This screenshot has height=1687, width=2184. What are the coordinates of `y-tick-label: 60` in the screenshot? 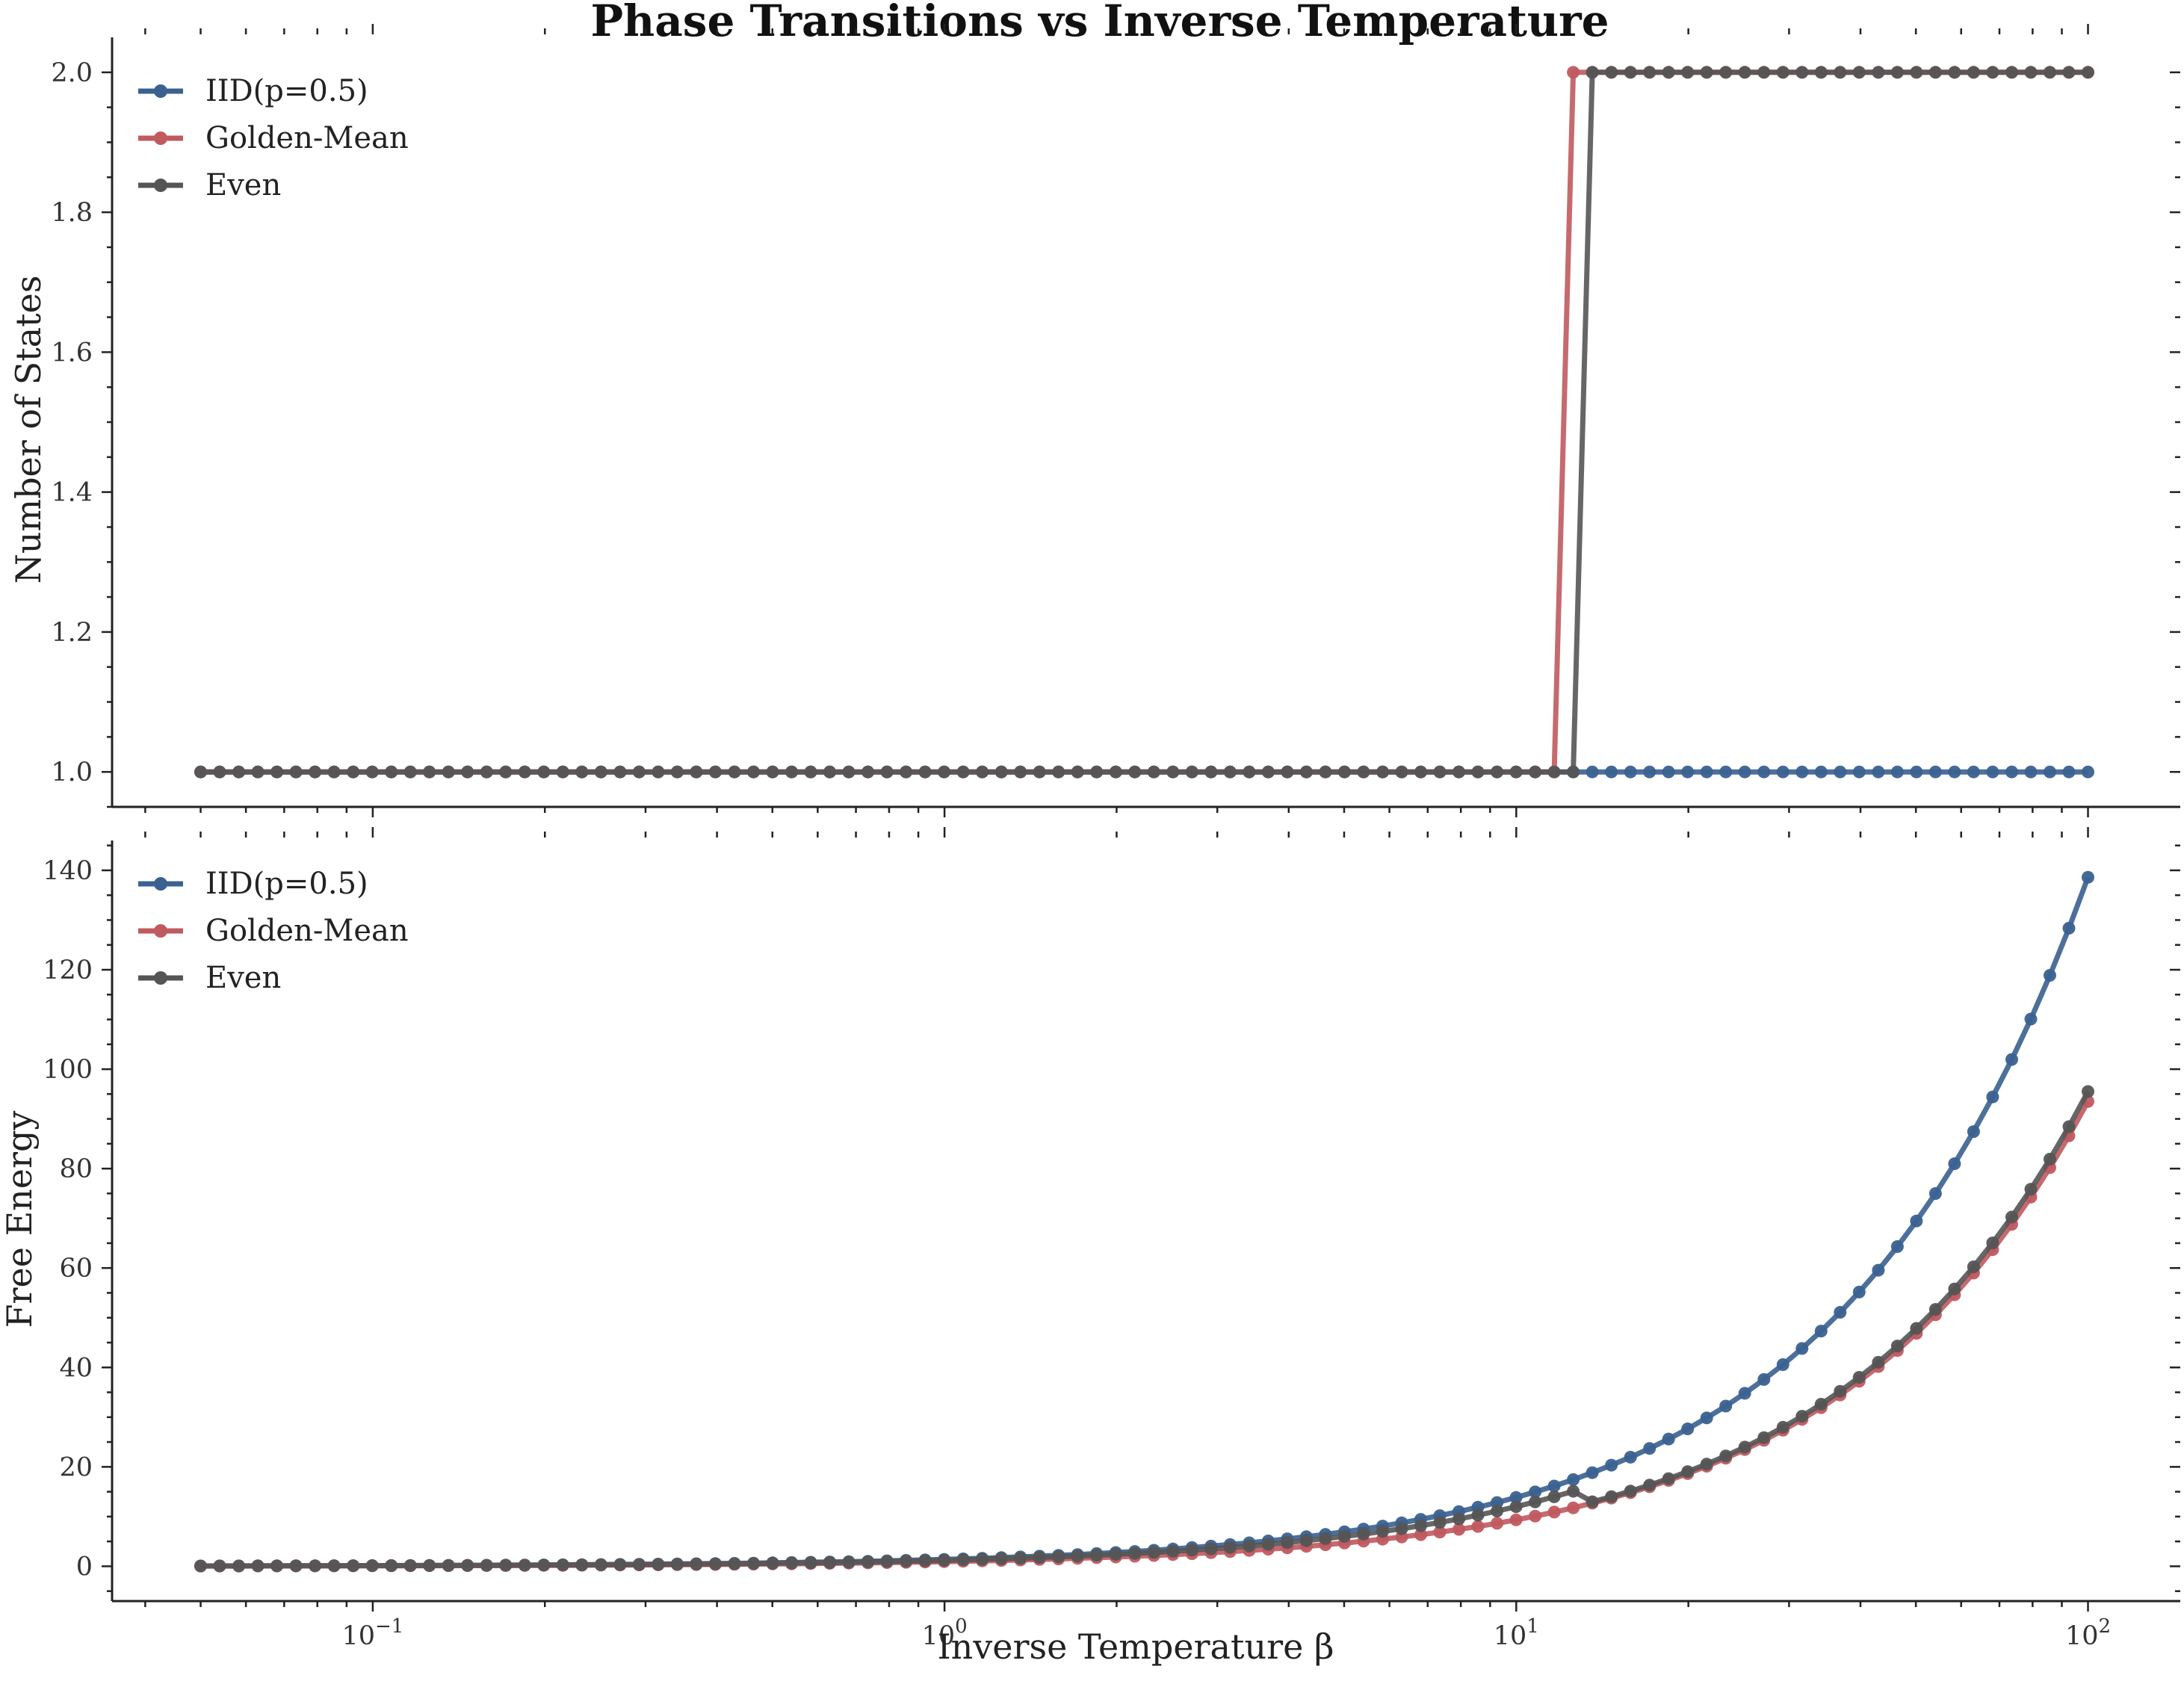 It's located at (76, 1269).